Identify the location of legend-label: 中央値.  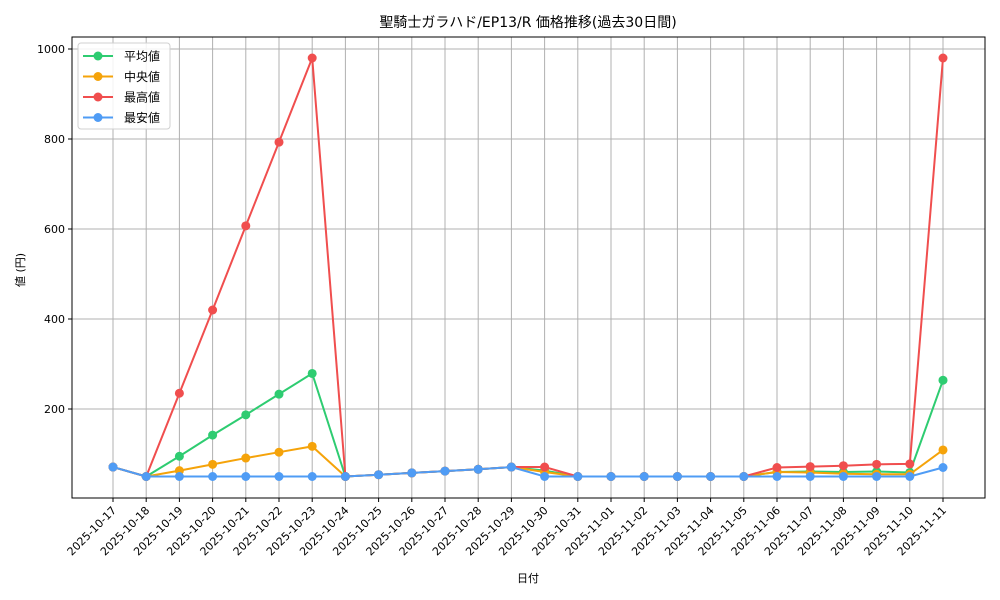
(142, 76).